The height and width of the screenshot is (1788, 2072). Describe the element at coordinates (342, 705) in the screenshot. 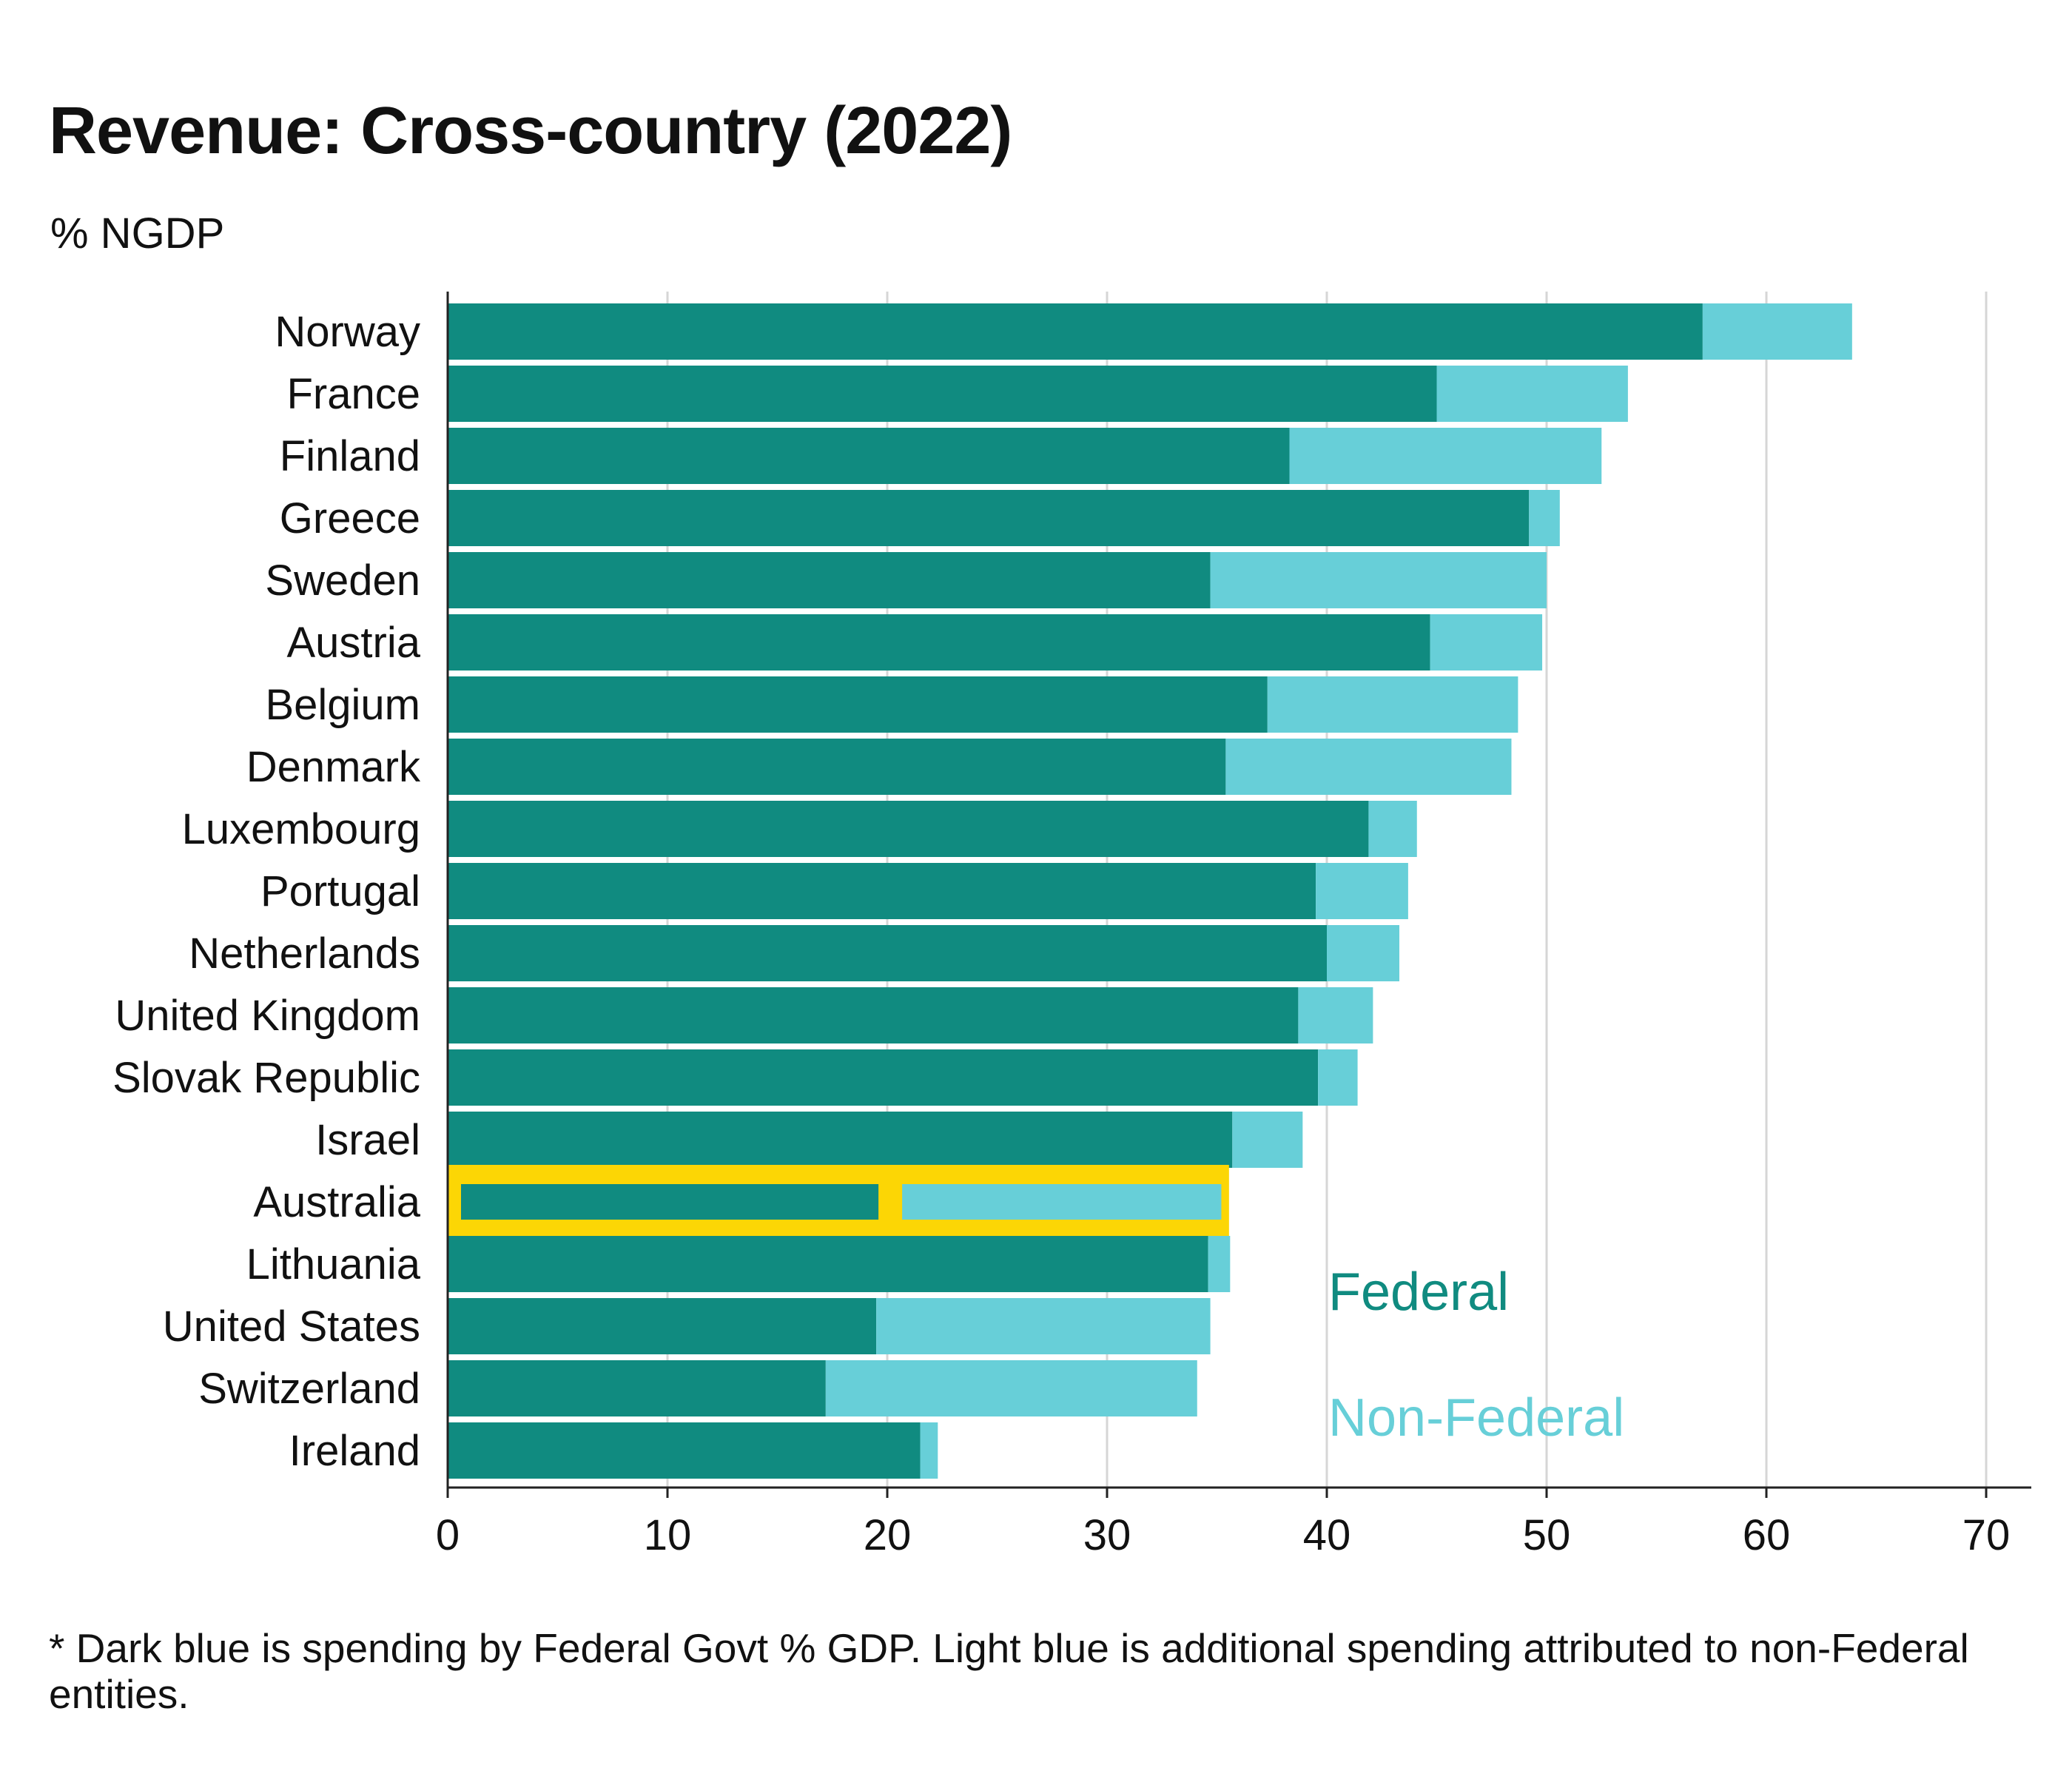

I see `category-label: Belgium` at that location.